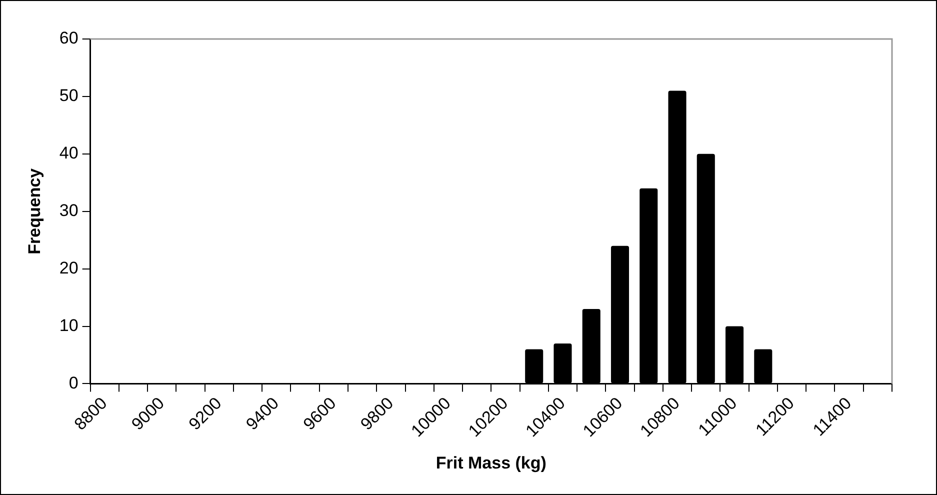 The image size is (937, 495). What do you see at coordinates (68, 38) in the screenshot?
I see `y-tick-label: 60` at bounding box center [68, 38].